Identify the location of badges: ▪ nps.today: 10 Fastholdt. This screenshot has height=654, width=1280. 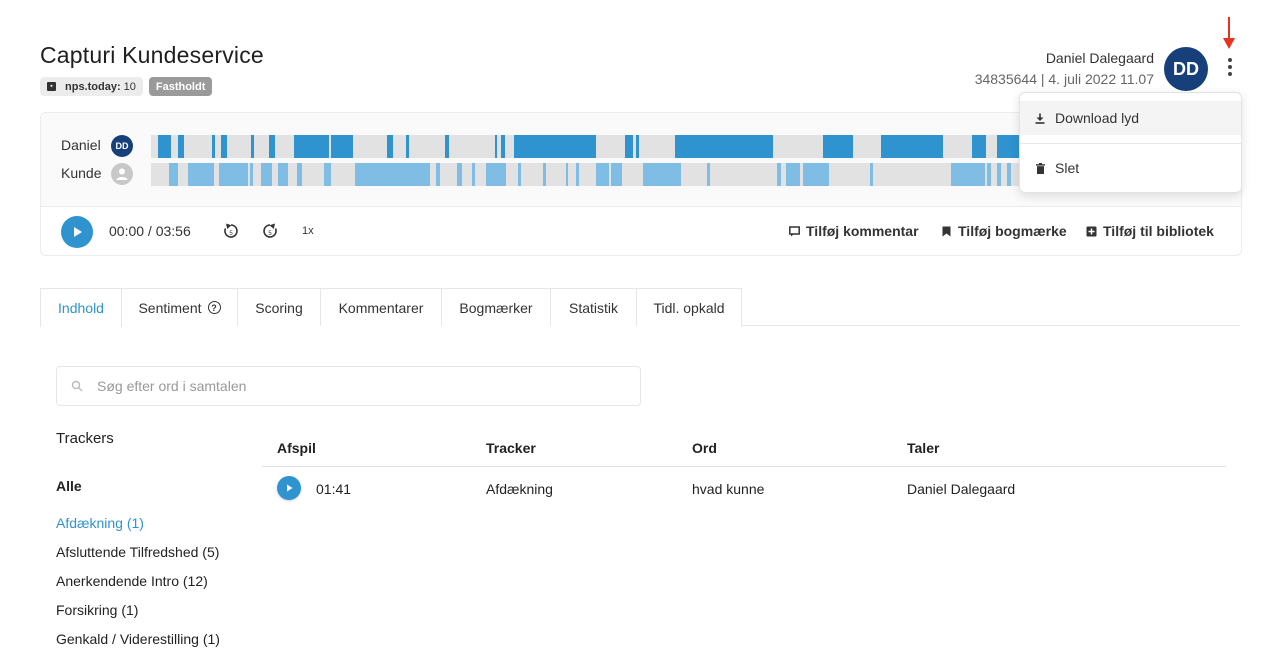
(126, 86).